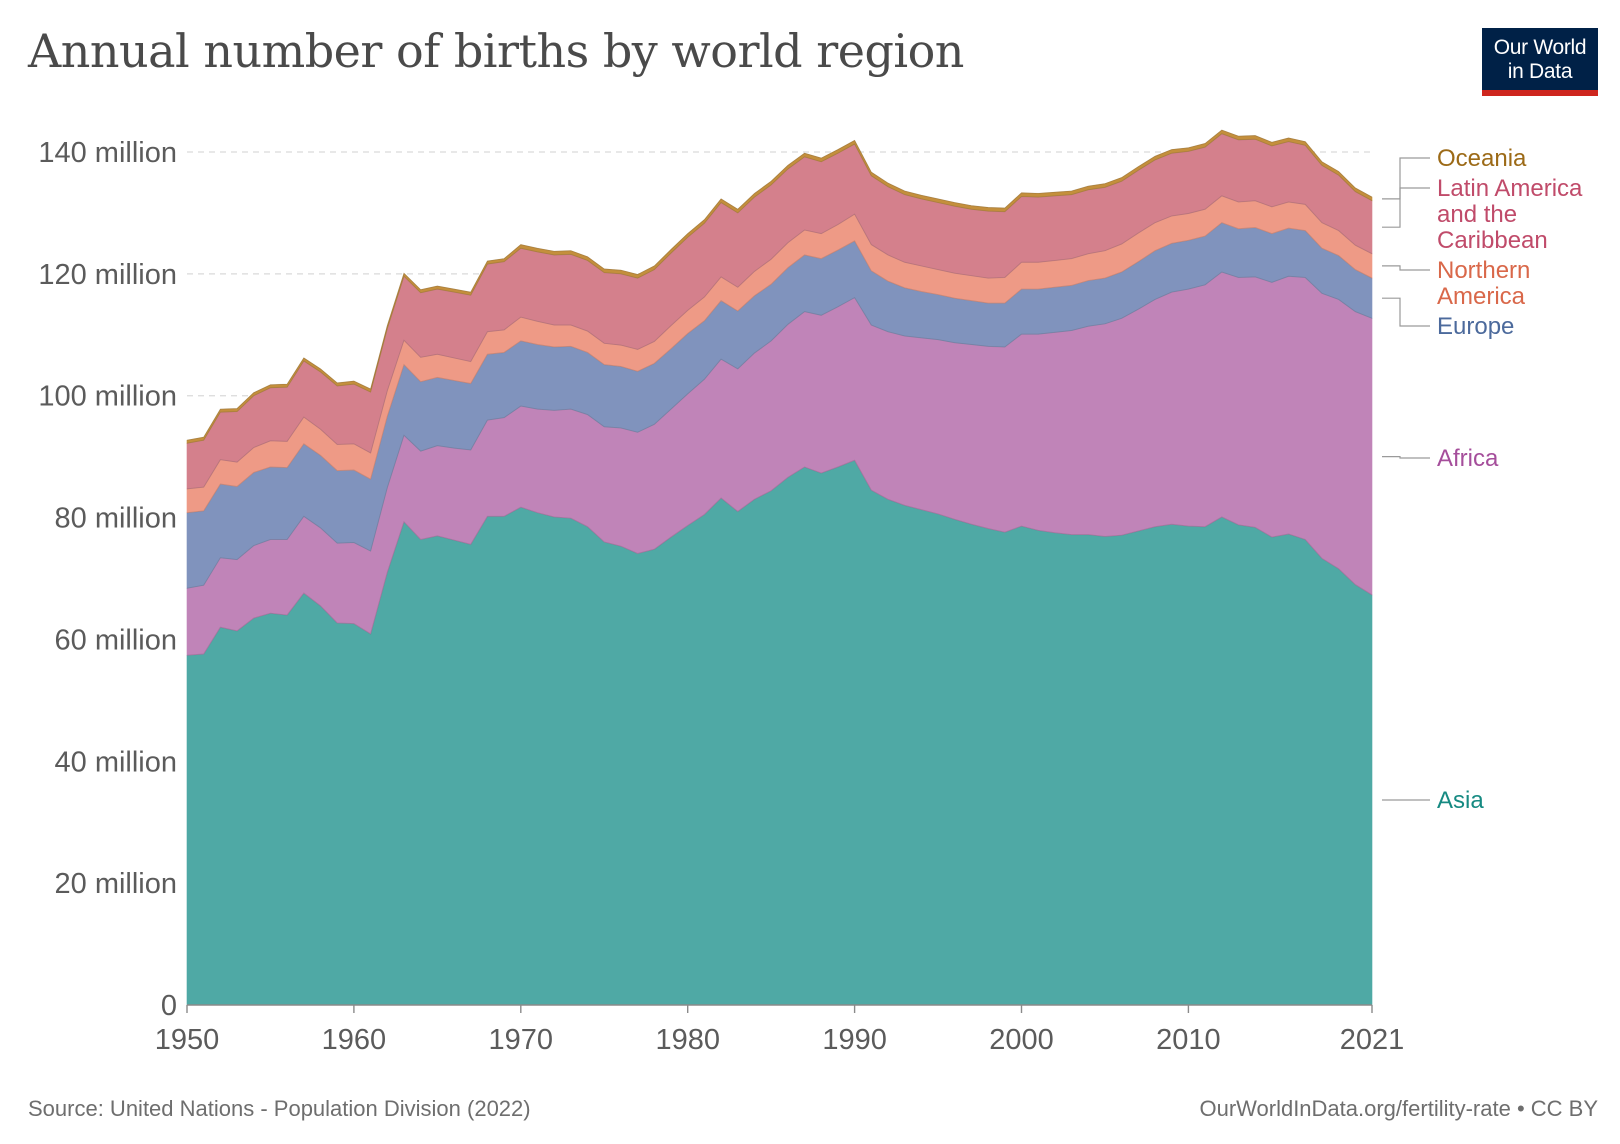 This screenshot has width=1620, height=1144. Describe the element at coordinates (1460, 800) in the screenshot. I see `legend-label: Asia` at that location.